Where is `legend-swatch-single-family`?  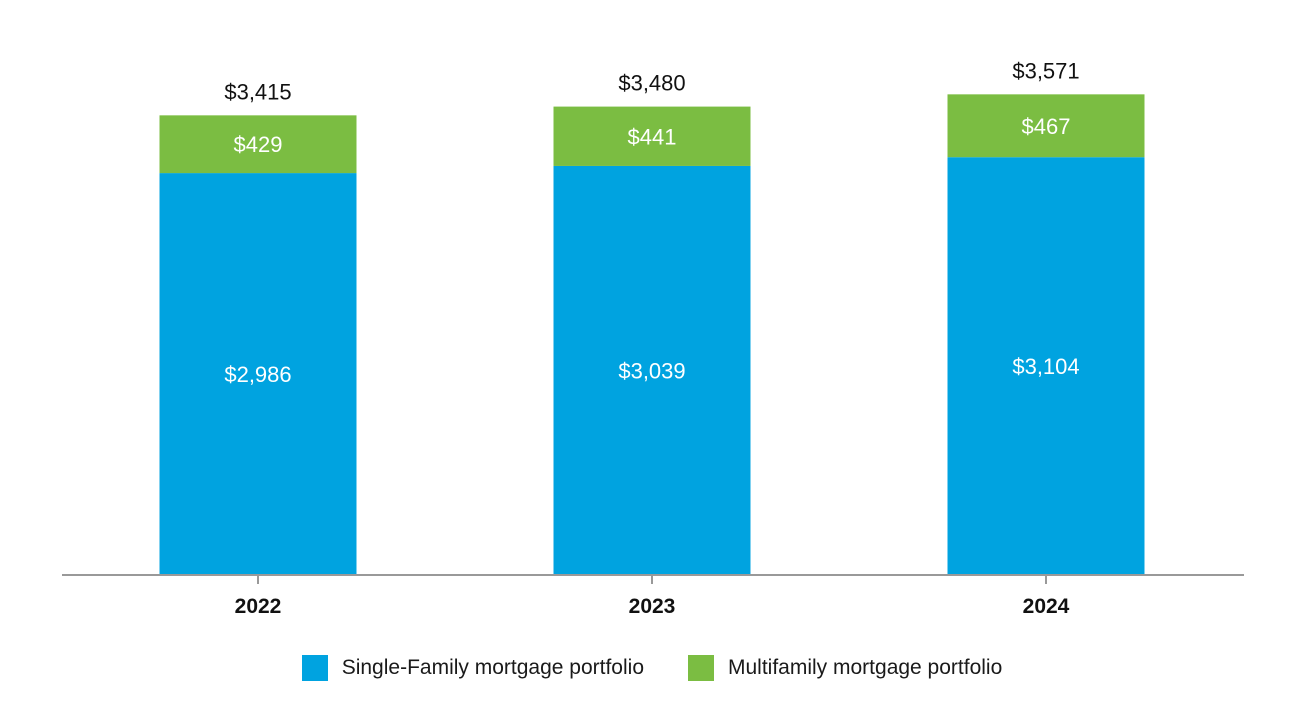
legend-swatch-single-family is located at coordinates (314, 668).